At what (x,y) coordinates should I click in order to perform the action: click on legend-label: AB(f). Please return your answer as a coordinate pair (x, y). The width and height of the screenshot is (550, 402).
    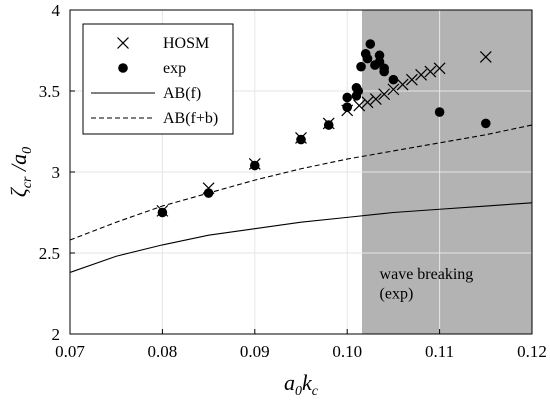
    Looking at the image, I should click on (182, 93).